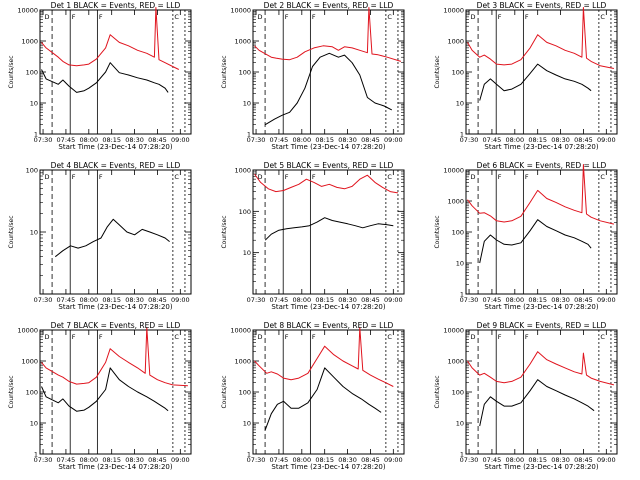 This screenshot has height=480, width=640. I want to click on panel-title: Det 6 BLACK = Events, RED = LLD, so click(542, 165).